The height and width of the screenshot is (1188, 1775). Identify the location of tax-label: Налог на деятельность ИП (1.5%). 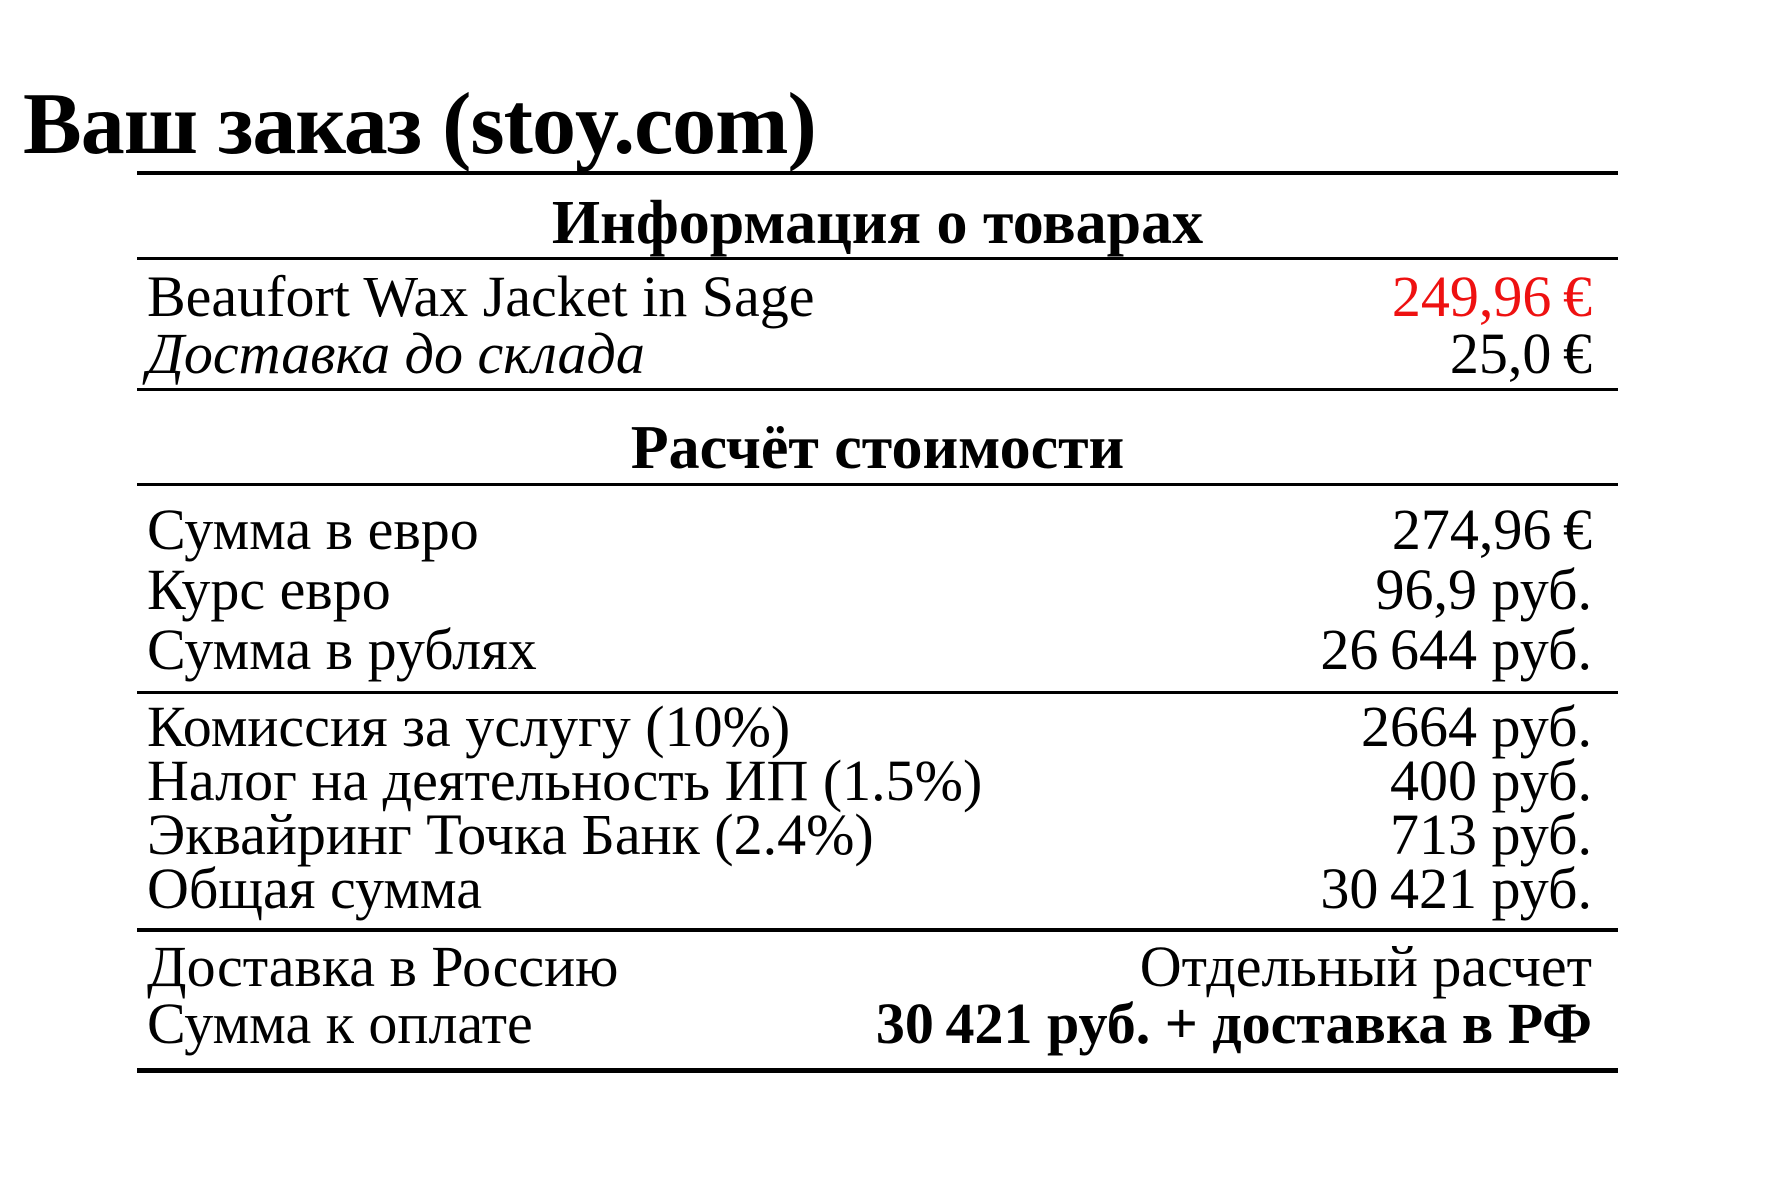
(565, 780).